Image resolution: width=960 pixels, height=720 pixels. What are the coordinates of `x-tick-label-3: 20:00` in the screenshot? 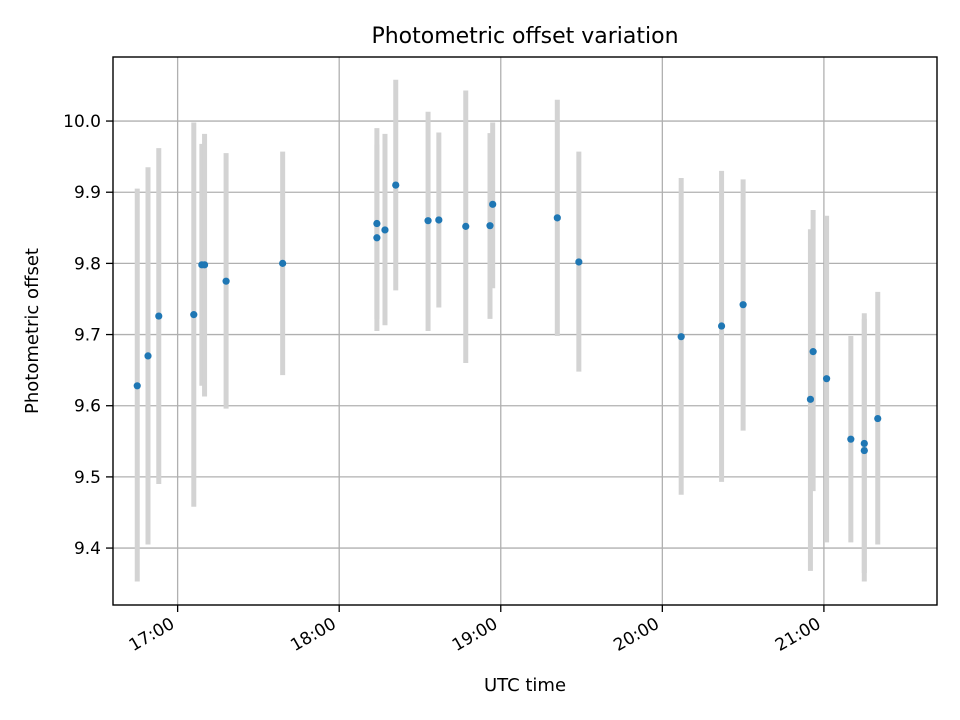 It's located at (636, 635).